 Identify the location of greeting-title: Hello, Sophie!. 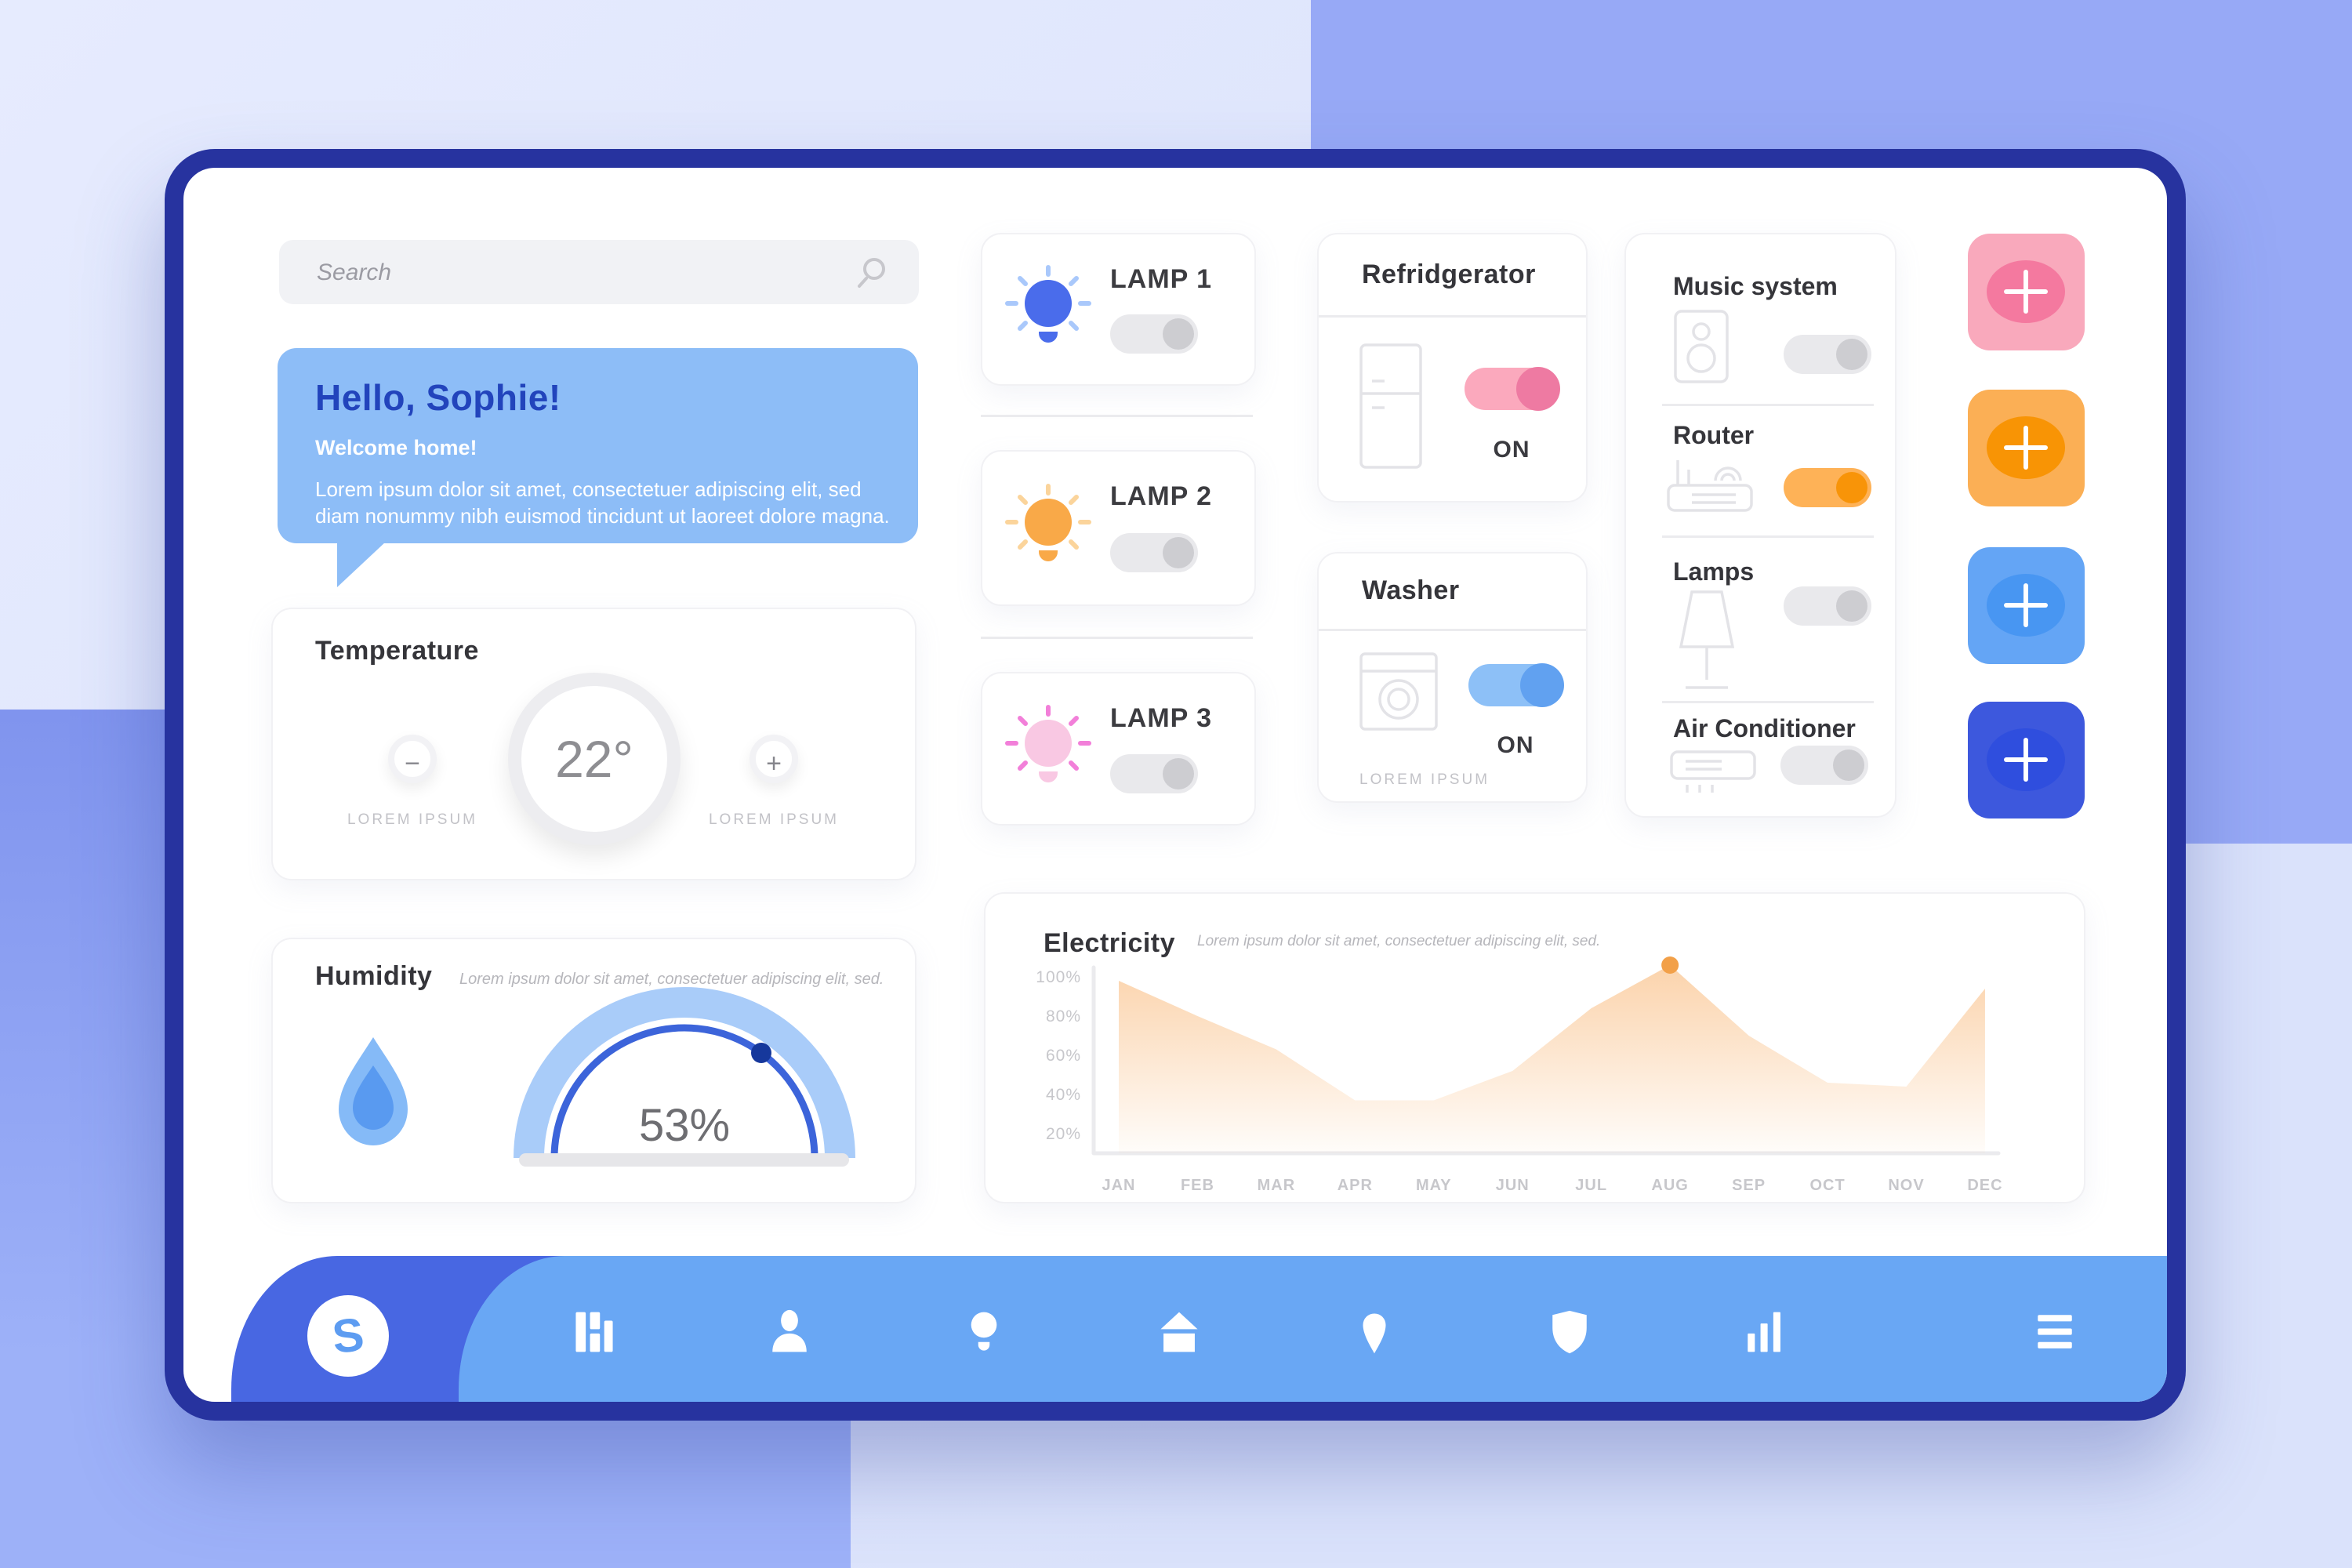
(438, 397).